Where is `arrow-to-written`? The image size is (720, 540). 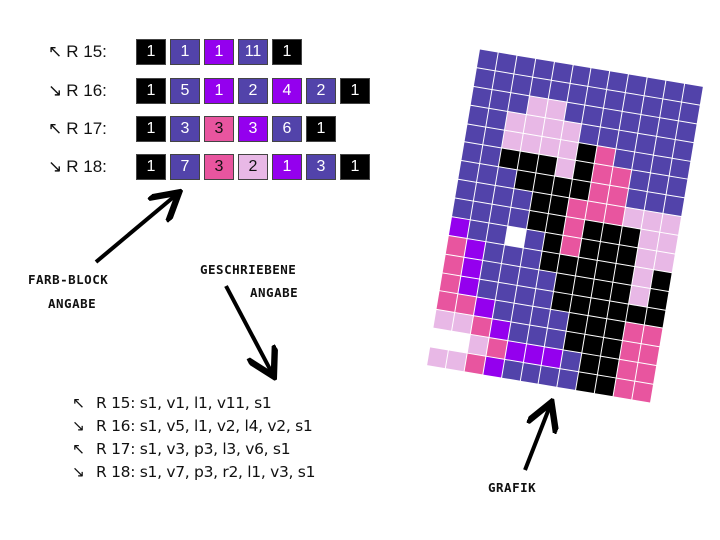
arrow-to-written is located at coordinates (248, 329).